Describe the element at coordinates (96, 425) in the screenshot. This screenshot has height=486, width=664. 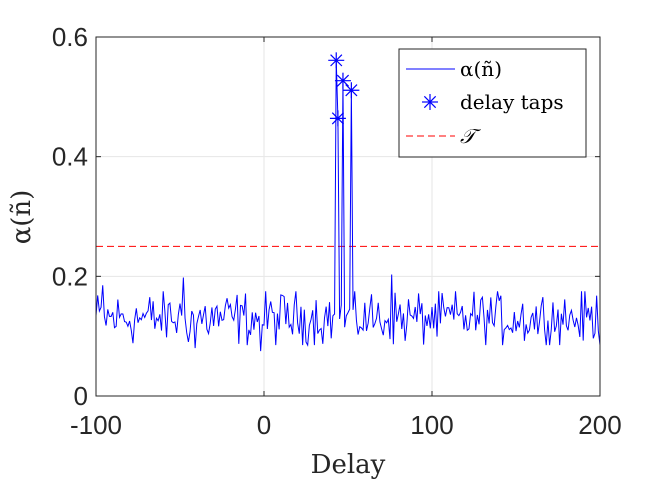
I see `x-tick-label: -100` at that location.